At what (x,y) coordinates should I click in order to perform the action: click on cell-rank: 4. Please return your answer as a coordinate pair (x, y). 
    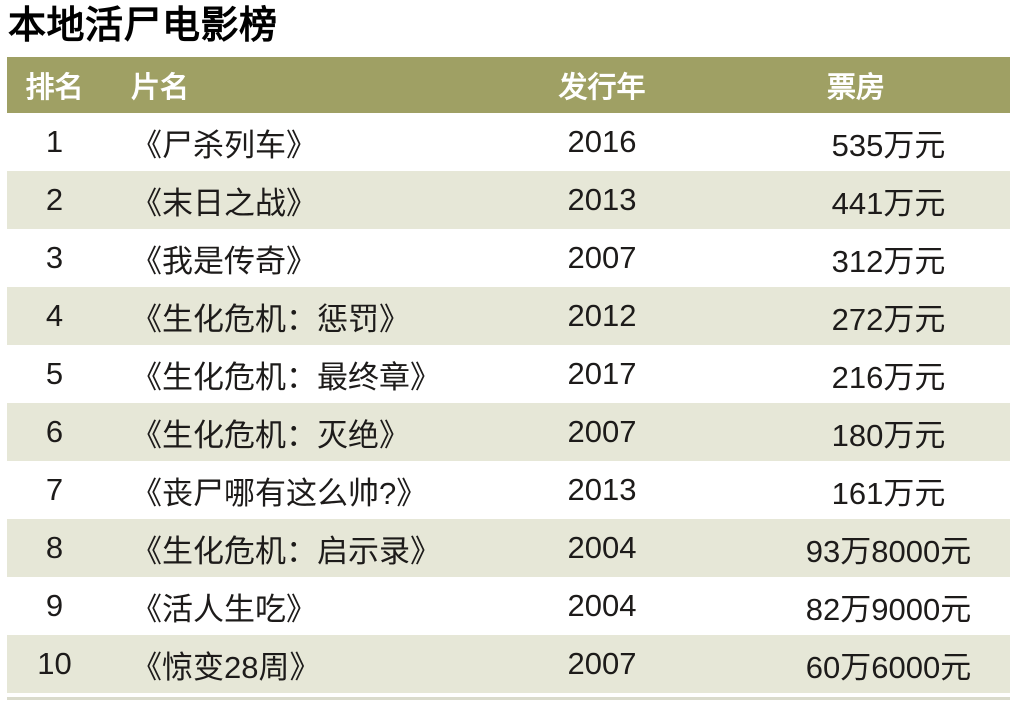
    Looking at the image, I should click on (54, 315).